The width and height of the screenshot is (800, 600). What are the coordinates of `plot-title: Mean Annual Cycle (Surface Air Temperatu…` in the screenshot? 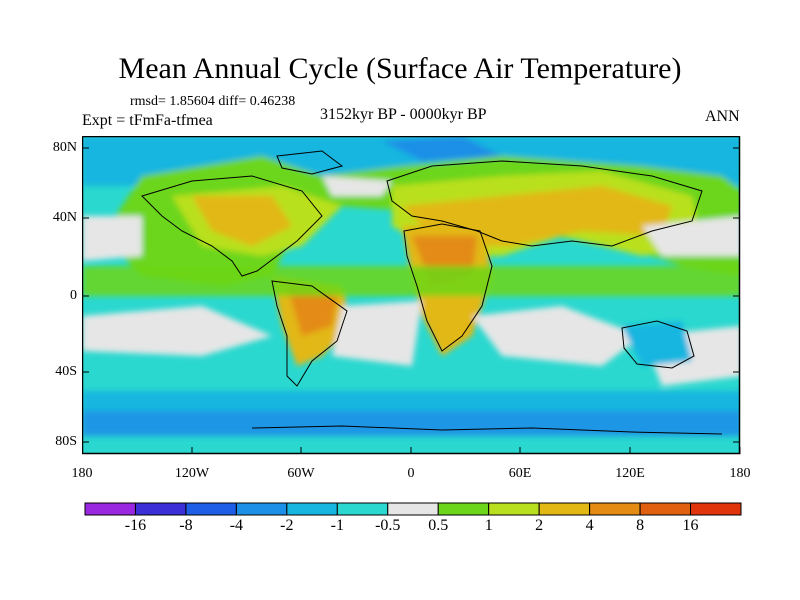 It's located at (400, 68).